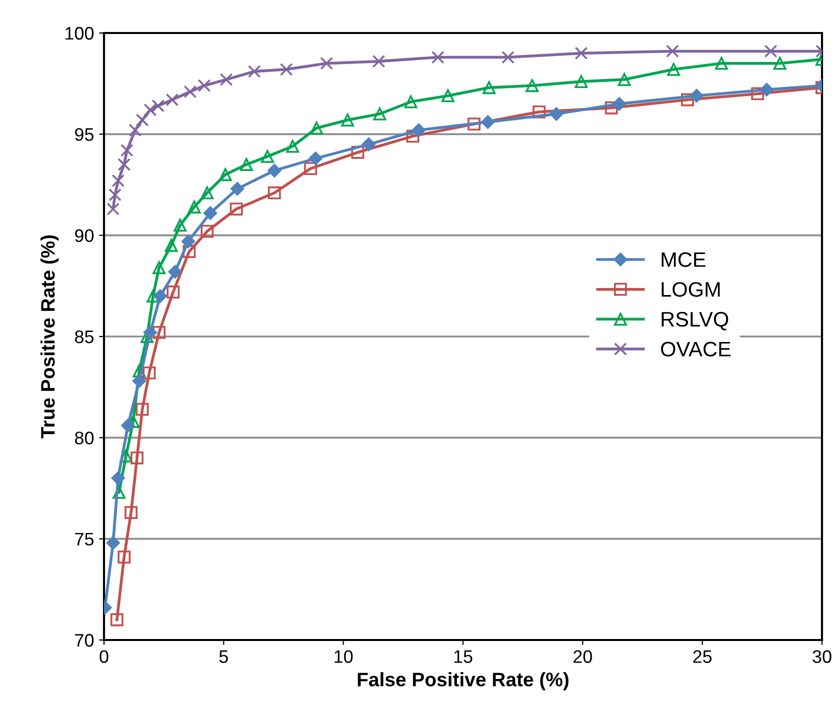  What do you see at coordinates (695, 321) in the screenshot?
I see `legend-label: RSLVQ` at bounding box center [695, 321].